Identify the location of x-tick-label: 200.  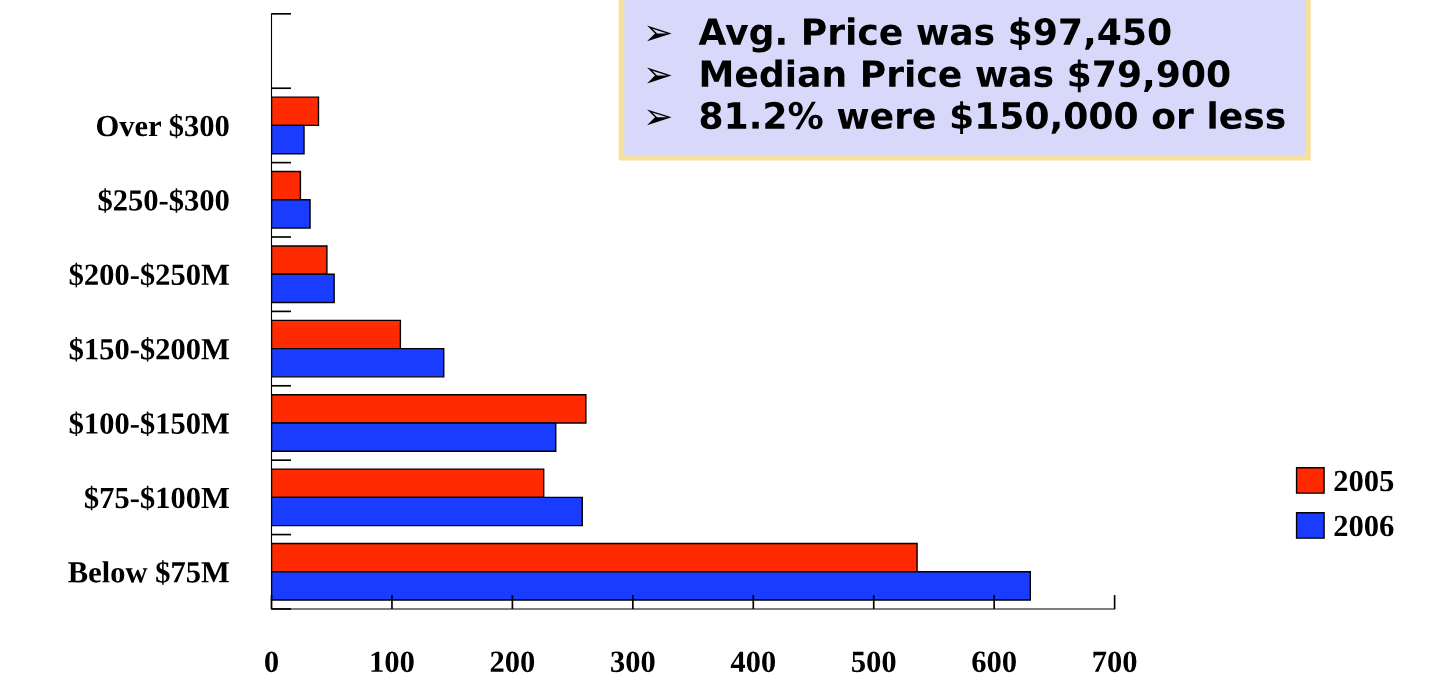
(512, 662).